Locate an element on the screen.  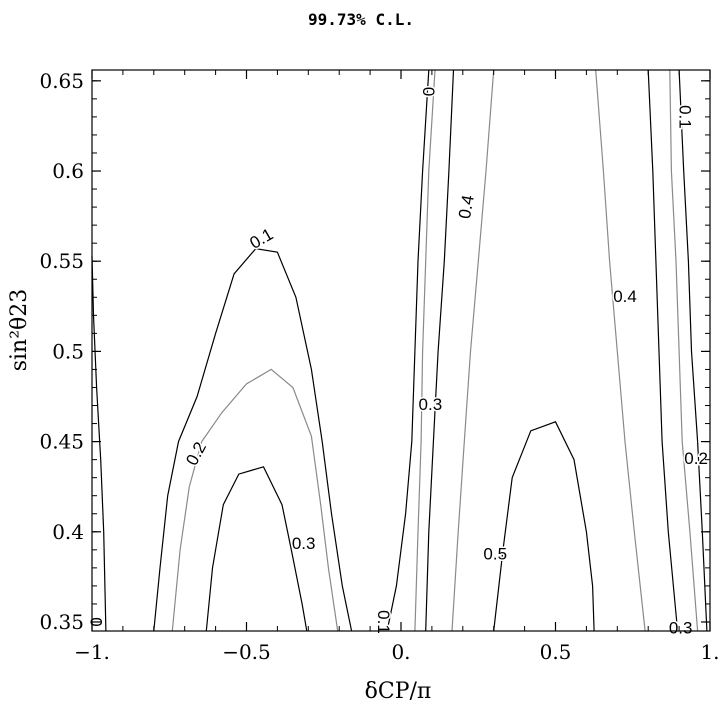
contour-label-5: 0.3 is located at coordinates (431, 404).